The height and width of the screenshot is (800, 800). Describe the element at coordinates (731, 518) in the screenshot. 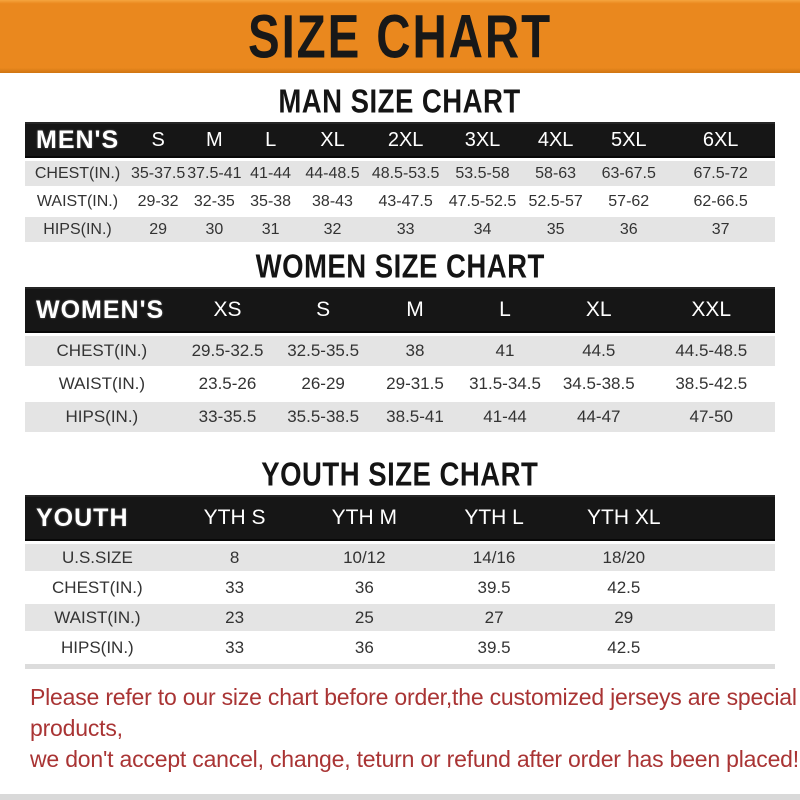

I see `header-spacer` at that location.